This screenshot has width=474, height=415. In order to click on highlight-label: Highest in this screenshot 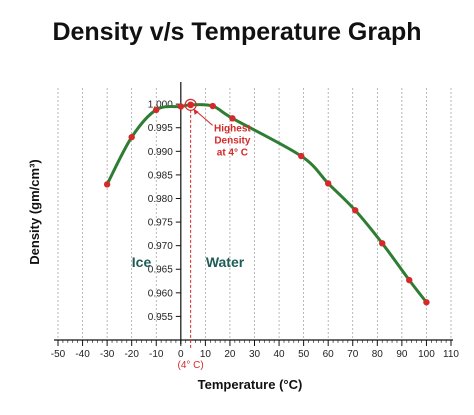, I will do `click(232, 128)`.